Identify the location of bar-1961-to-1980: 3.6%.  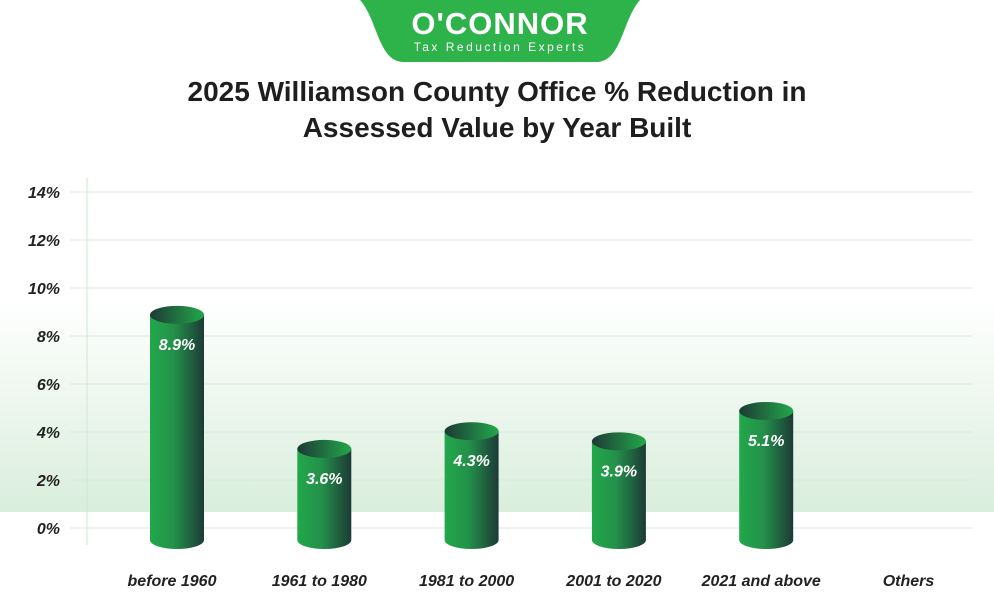
(324, 494).